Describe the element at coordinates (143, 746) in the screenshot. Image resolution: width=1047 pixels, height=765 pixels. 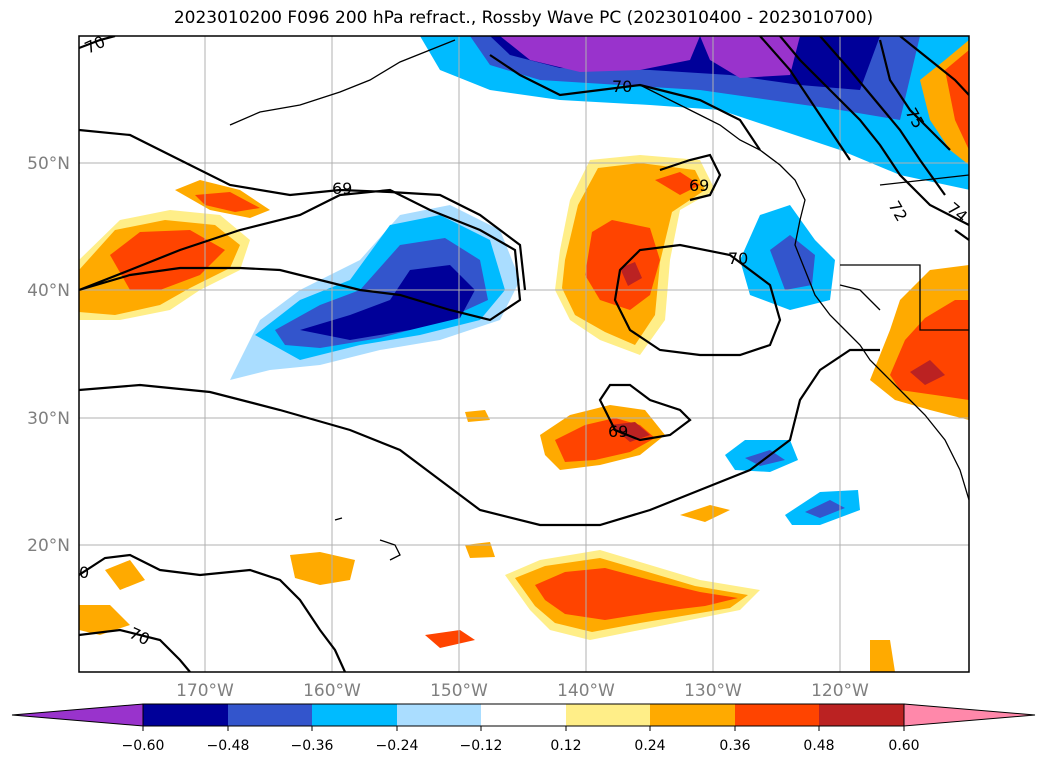
I see `colorbar-tick-label: −0.60` at that location.